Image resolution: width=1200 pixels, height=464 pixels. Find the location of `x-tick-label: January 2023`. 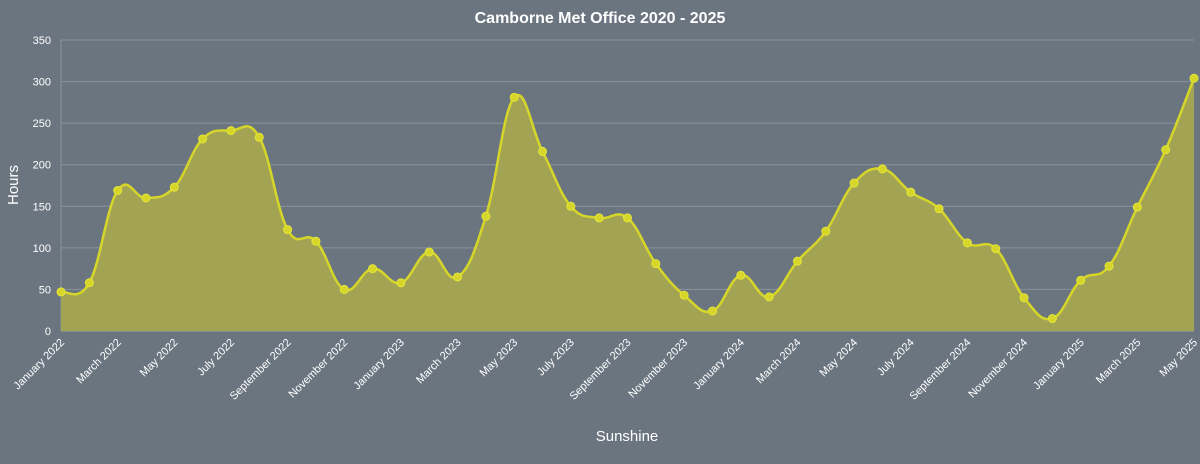

x-tick-label: January 2023 is located at coordinates (379, 365).